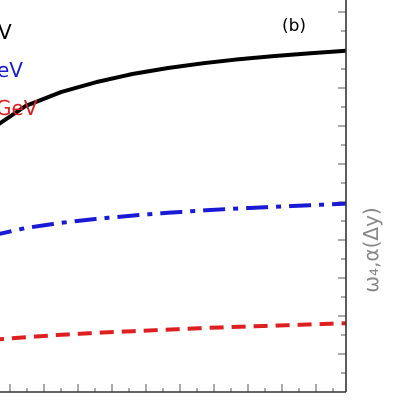 This screenshot has width=400, height=400. I want to click on legend-label-black: V, so click(6, 32).